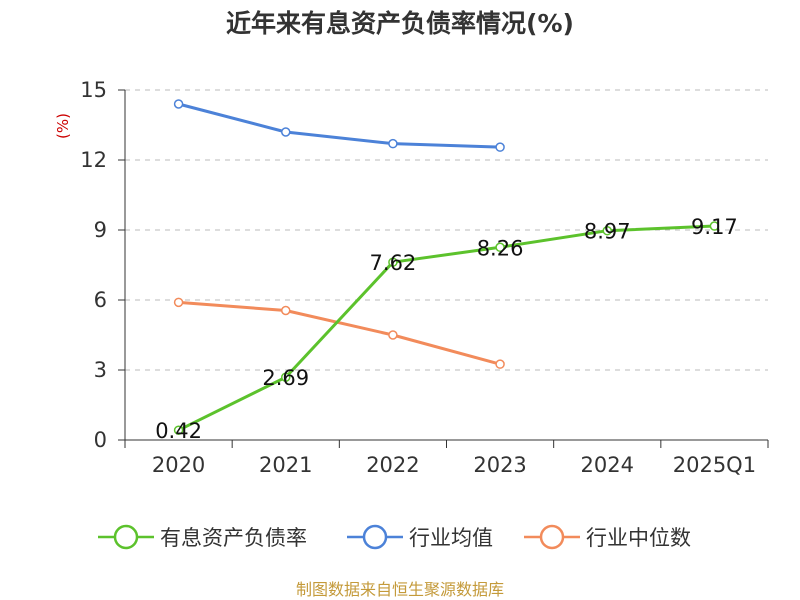 The height and width of the screenshot is (600, 800). I want to click on y-tick-label-12: 12, so click(93, 160).